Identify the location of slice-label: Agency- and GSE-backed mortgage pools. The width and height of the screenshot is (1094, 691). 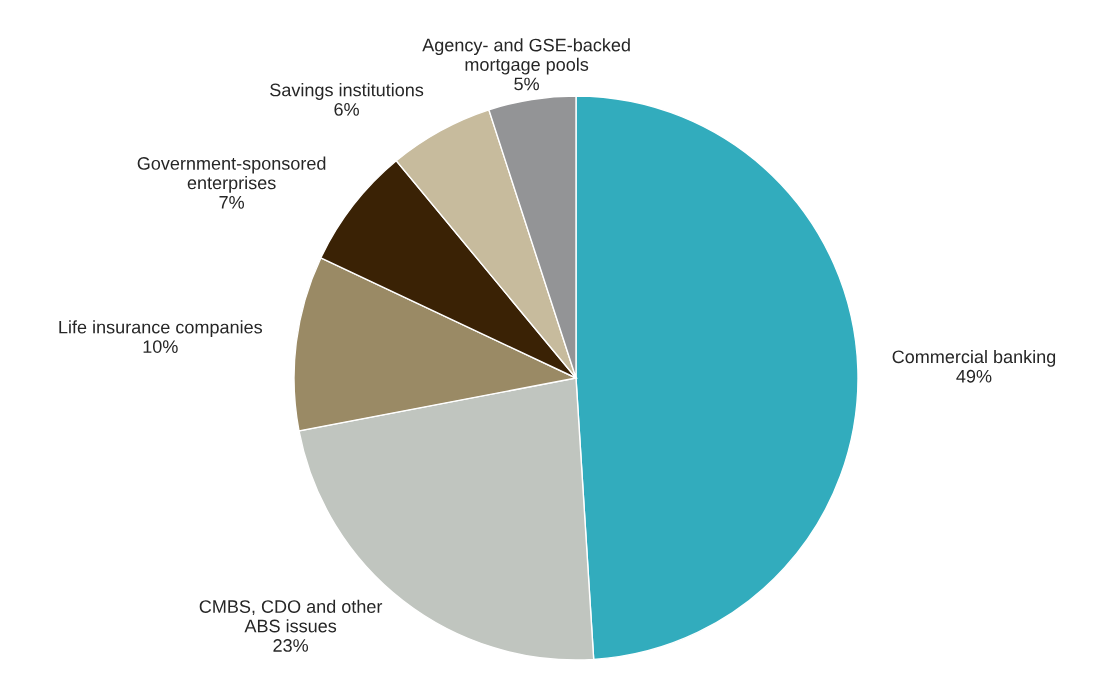
(526, 56).